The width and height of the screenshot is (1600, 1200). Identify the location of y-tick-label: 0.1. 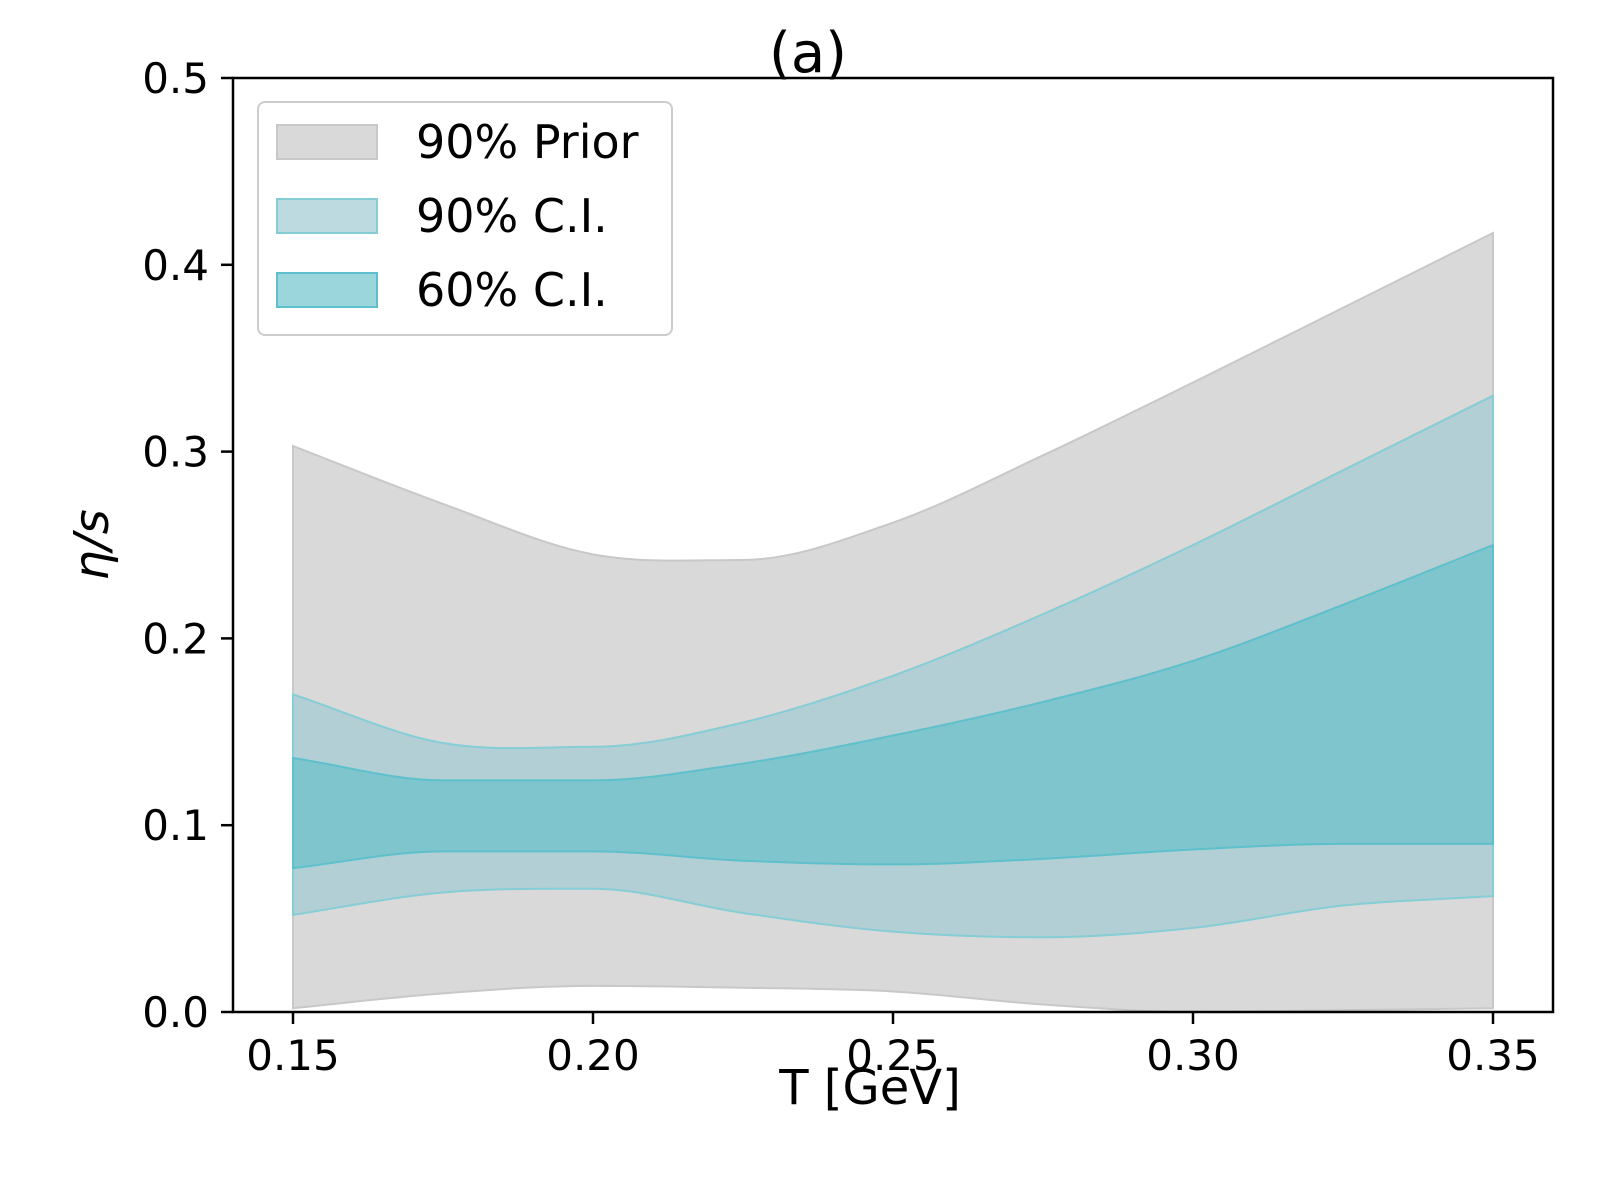
(175, 825).